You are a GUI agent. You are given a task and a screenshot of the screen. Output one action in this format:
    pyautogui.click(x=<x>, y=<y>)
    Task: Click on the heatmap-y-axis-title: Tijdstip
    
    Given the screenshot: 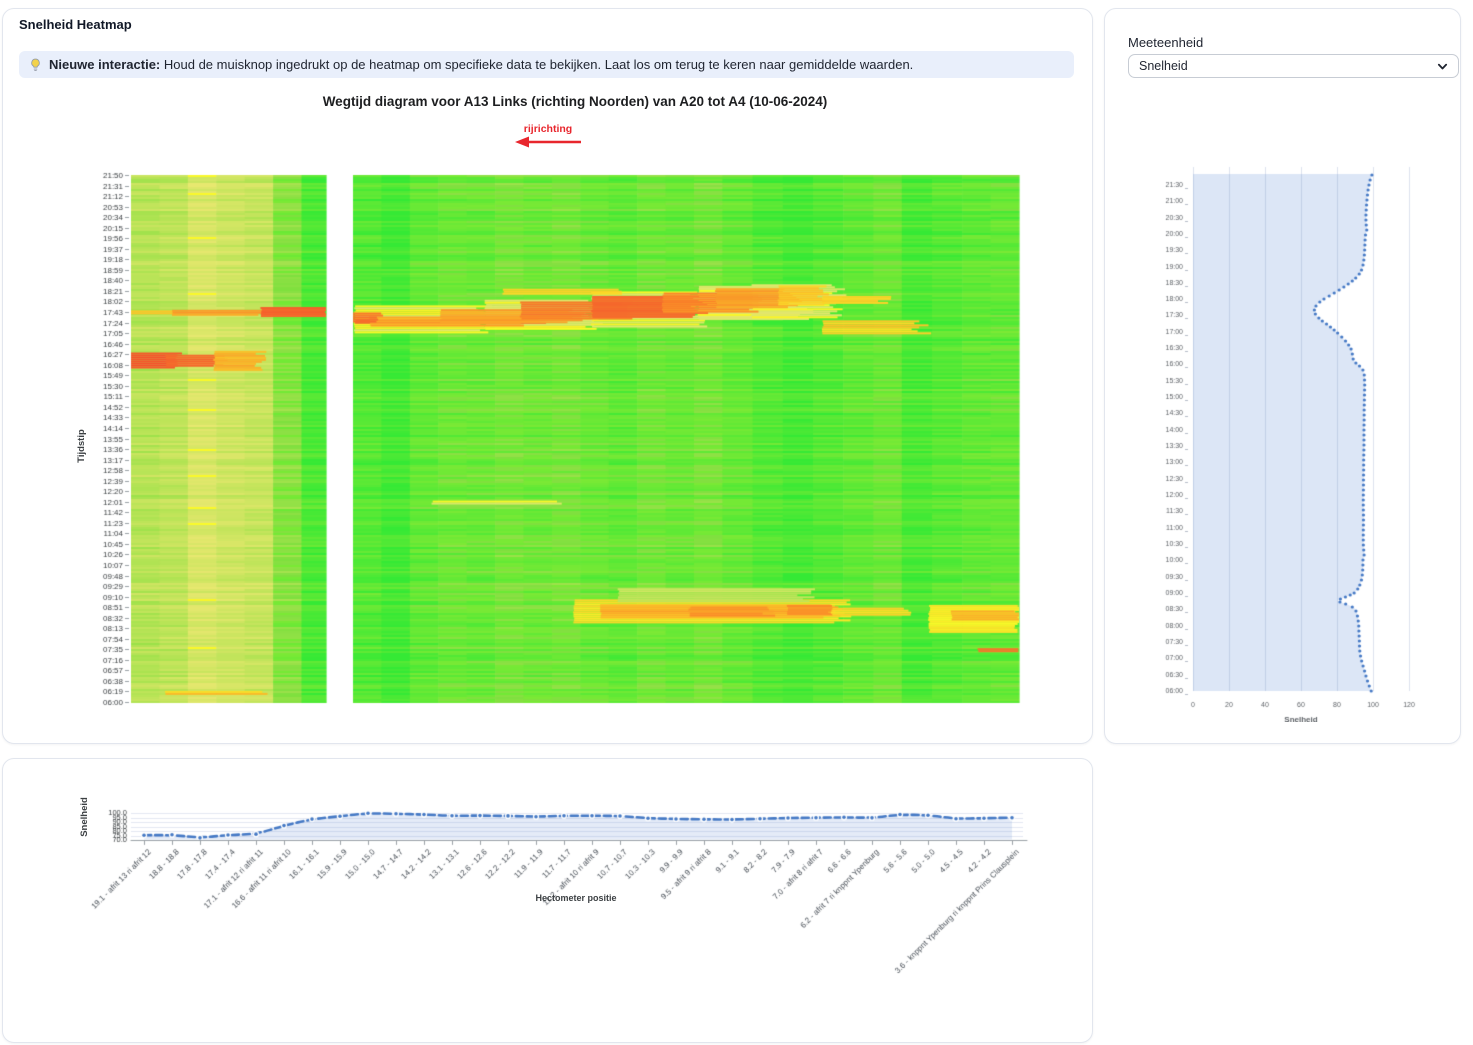 What is the action you would take?
    pyautogui.click(x=81, y=446)
    